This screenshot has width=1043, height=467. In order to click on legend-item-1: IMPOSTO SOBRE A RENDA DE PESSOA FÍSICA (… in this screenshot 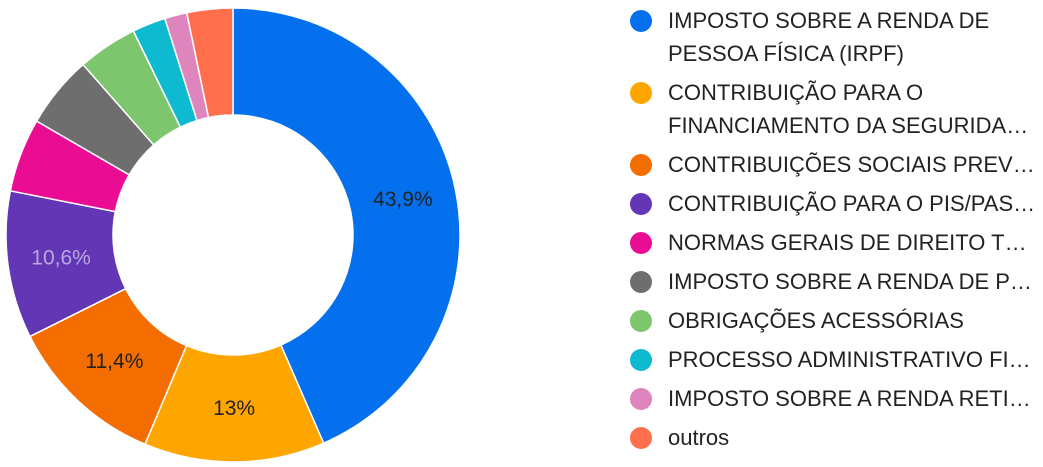, I will do `click(835, 37)`.